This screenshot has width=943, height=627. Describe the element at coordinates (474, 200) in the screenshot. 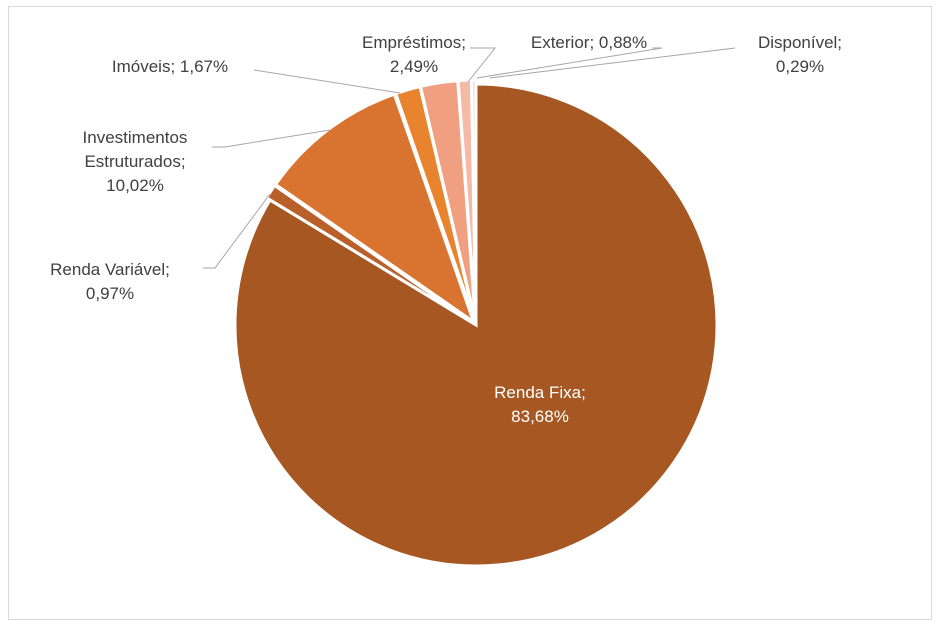

I see `pie-slice-disponivel` at that location.